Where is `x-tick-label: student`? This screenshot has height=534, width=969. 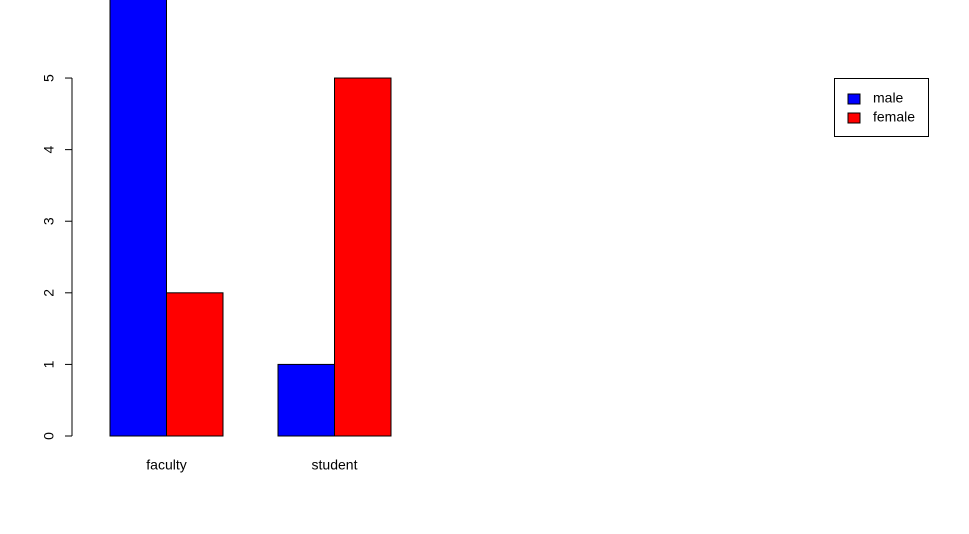
x-tick-label: student is located at coordinates (335, 465).